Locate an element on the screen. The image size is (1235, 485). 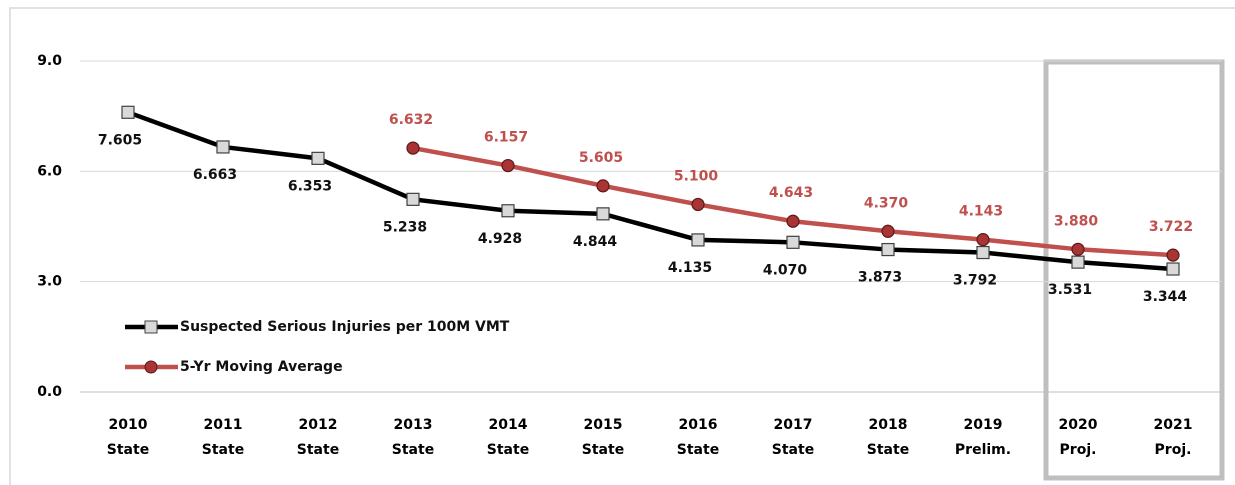
data-label: 3.531 is located at coordinates (1070, 290).